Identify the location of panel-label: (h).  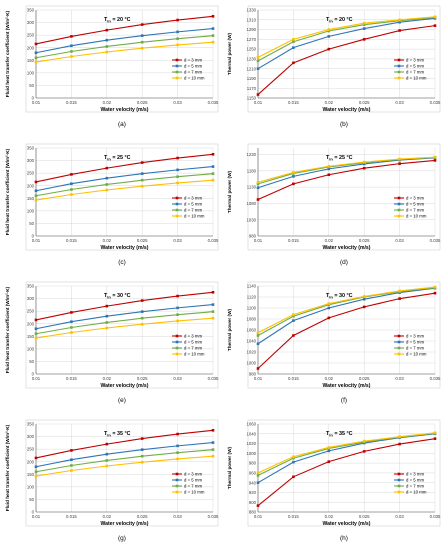
(344, 538).